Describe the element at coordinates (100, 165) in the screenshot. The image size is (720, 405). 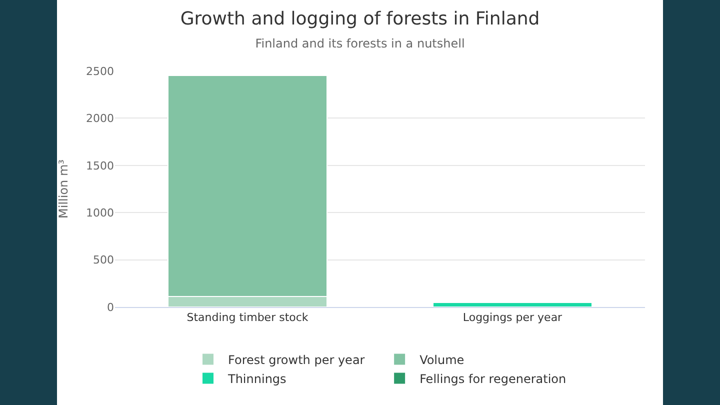
I see `y-tick-label: 1500` at that location.